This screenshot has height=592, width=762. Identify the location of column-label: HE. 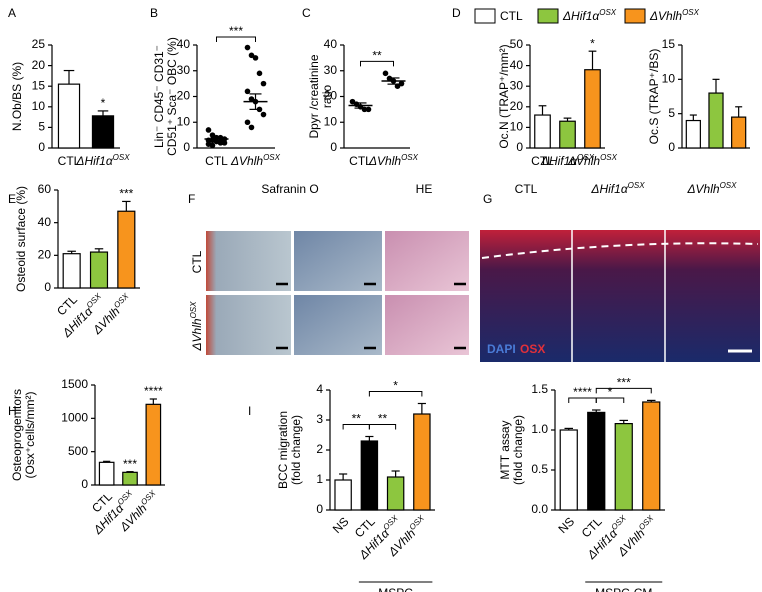
(424, 189).